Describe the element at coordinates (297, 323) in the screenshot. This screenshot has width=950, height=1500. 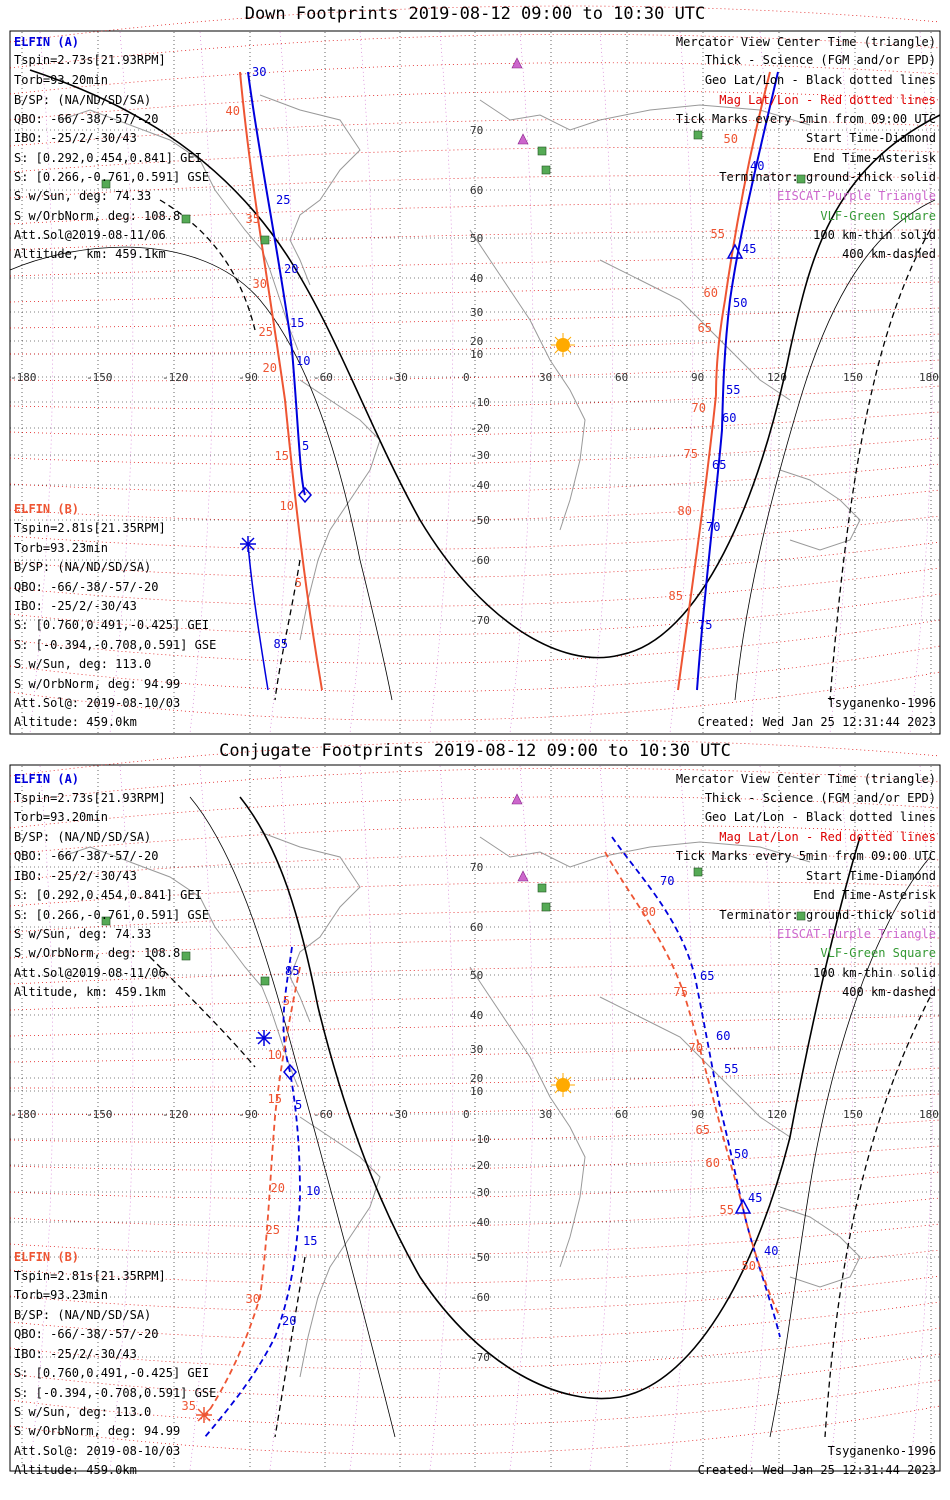
I see `tick-a-15: 15` at that location.